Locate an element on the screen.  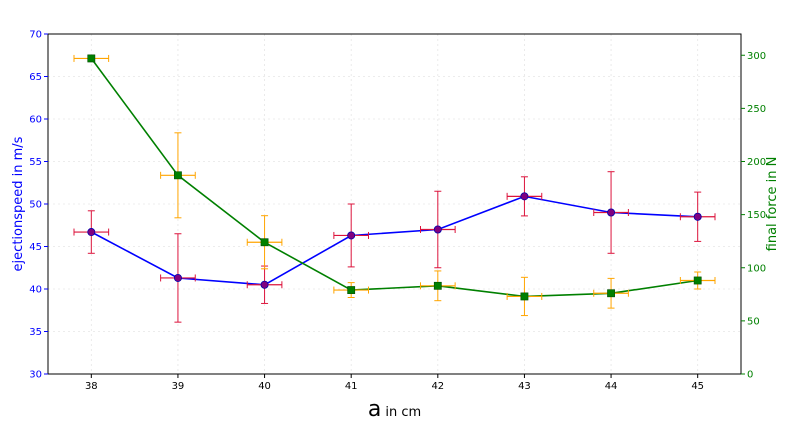
y-right-tick-label: 50 is located at coordinates (753, 321).